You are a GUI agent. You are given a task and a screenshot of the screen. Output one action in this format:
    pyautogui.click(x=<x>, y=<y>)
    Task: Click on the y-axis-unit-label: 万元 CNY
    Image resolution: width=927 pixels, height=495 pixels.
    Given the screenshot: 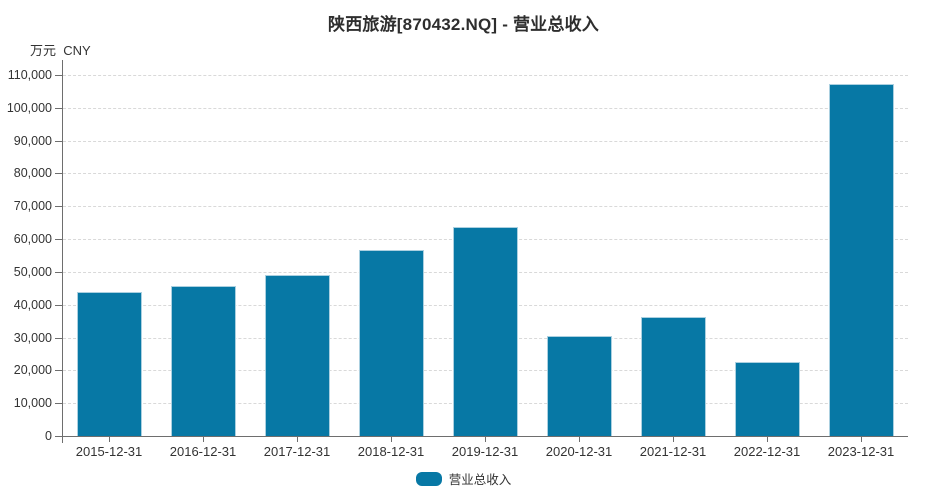 What is the action you would take?
    pyautogui.click(x=60, y=50)
    